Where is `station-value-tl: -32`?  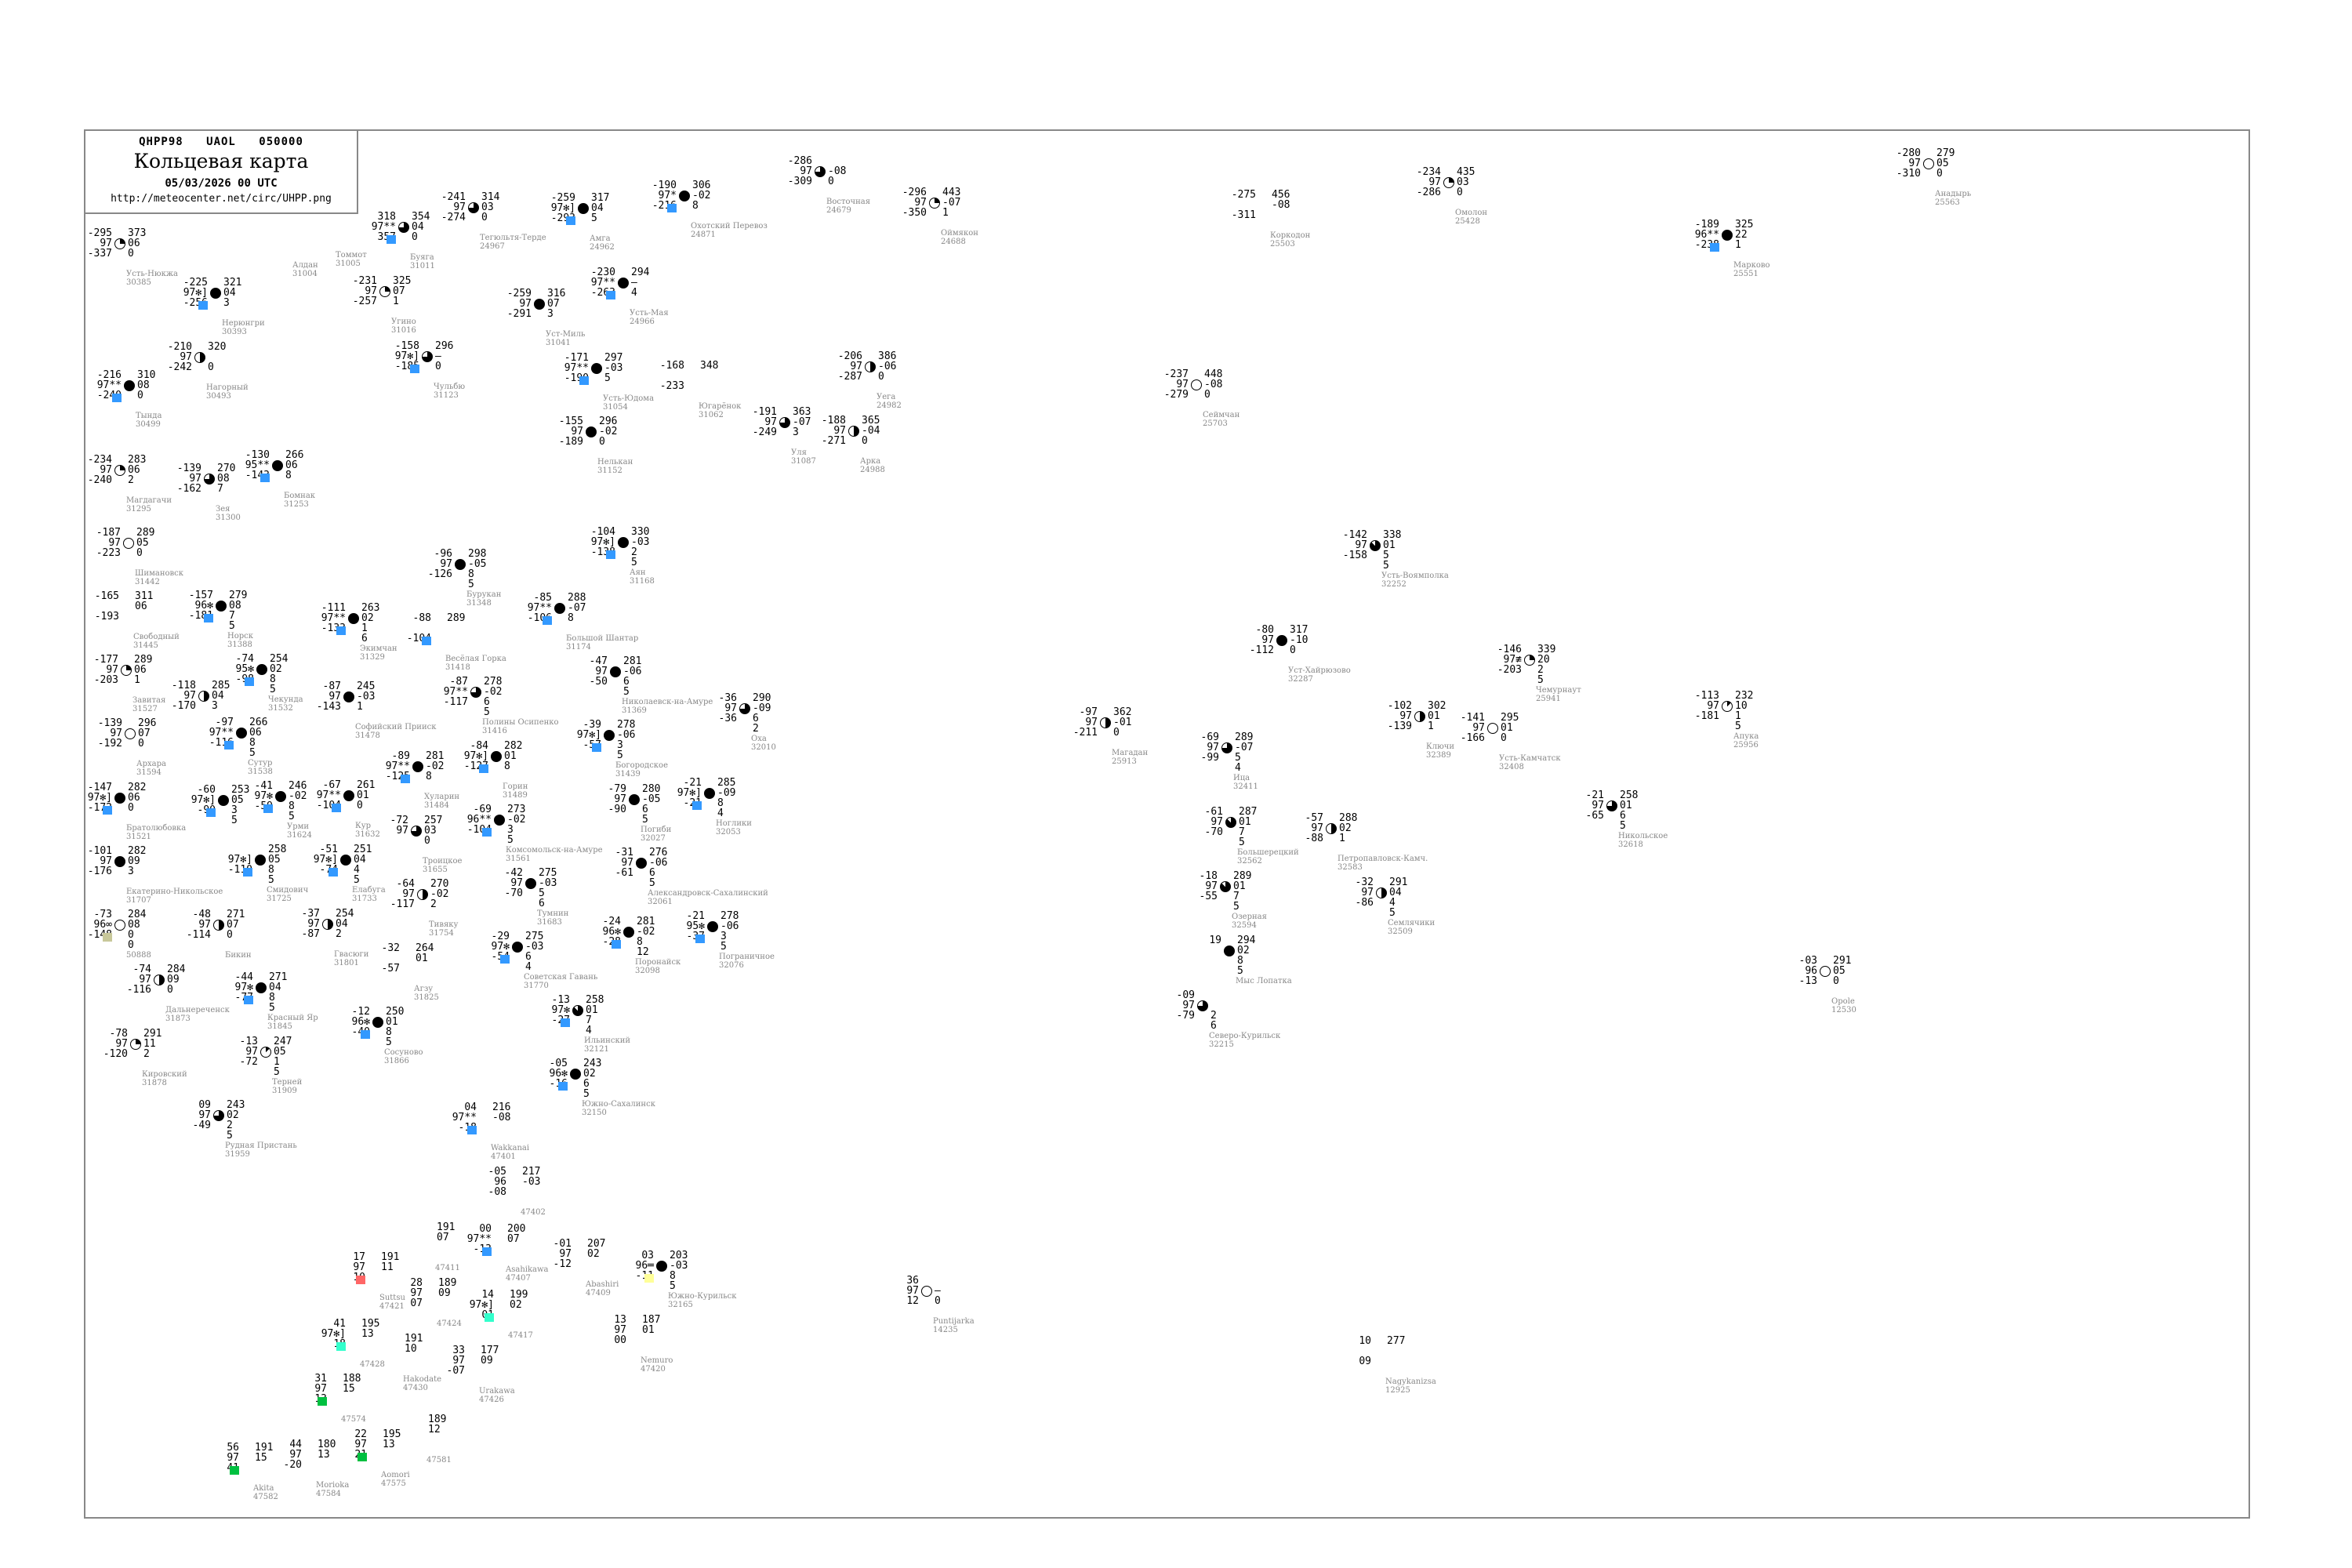
station-value-tl: -32 is located at coordinates (1364, 882).